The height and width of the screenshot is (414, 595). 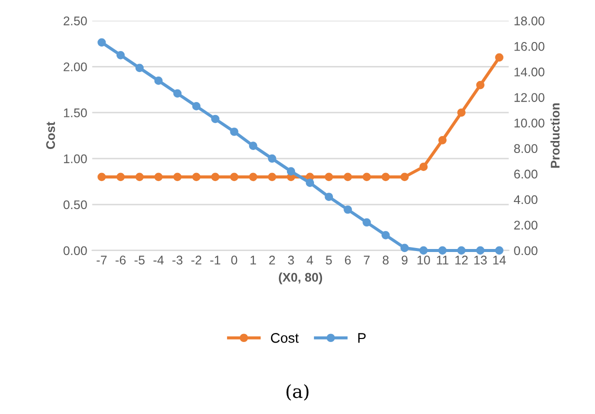 What do you see at coordinates (196, 260) in the screenshot?
I see `x-tick-label: -2` at bounding box center [196, 260].